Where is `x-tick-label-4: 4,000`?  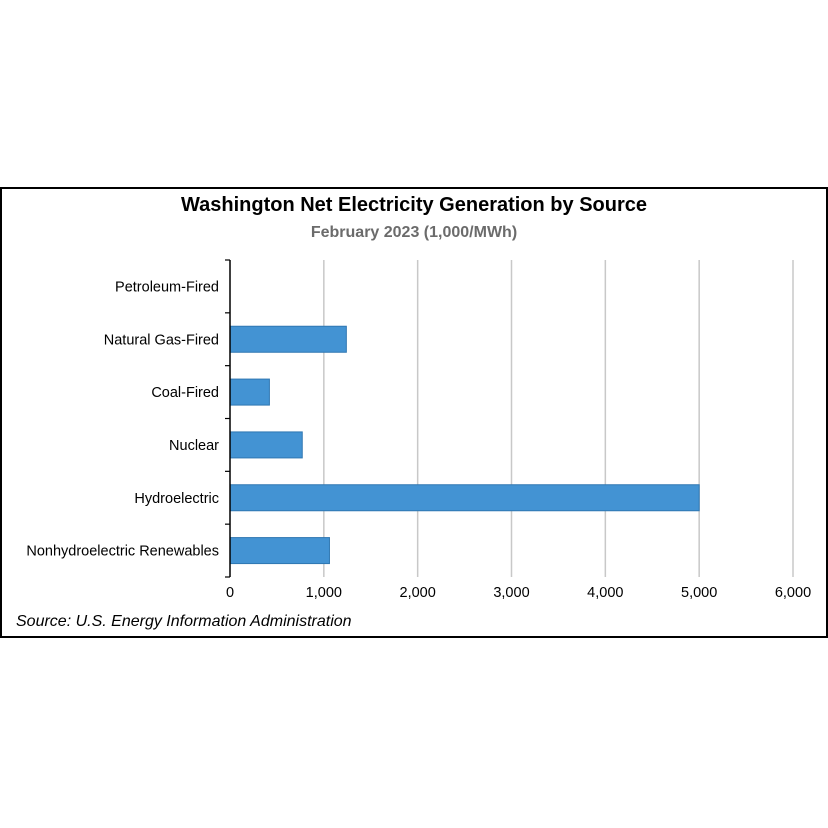 x-tick-label-4: 4,000 is located at coordinates (605, 593).